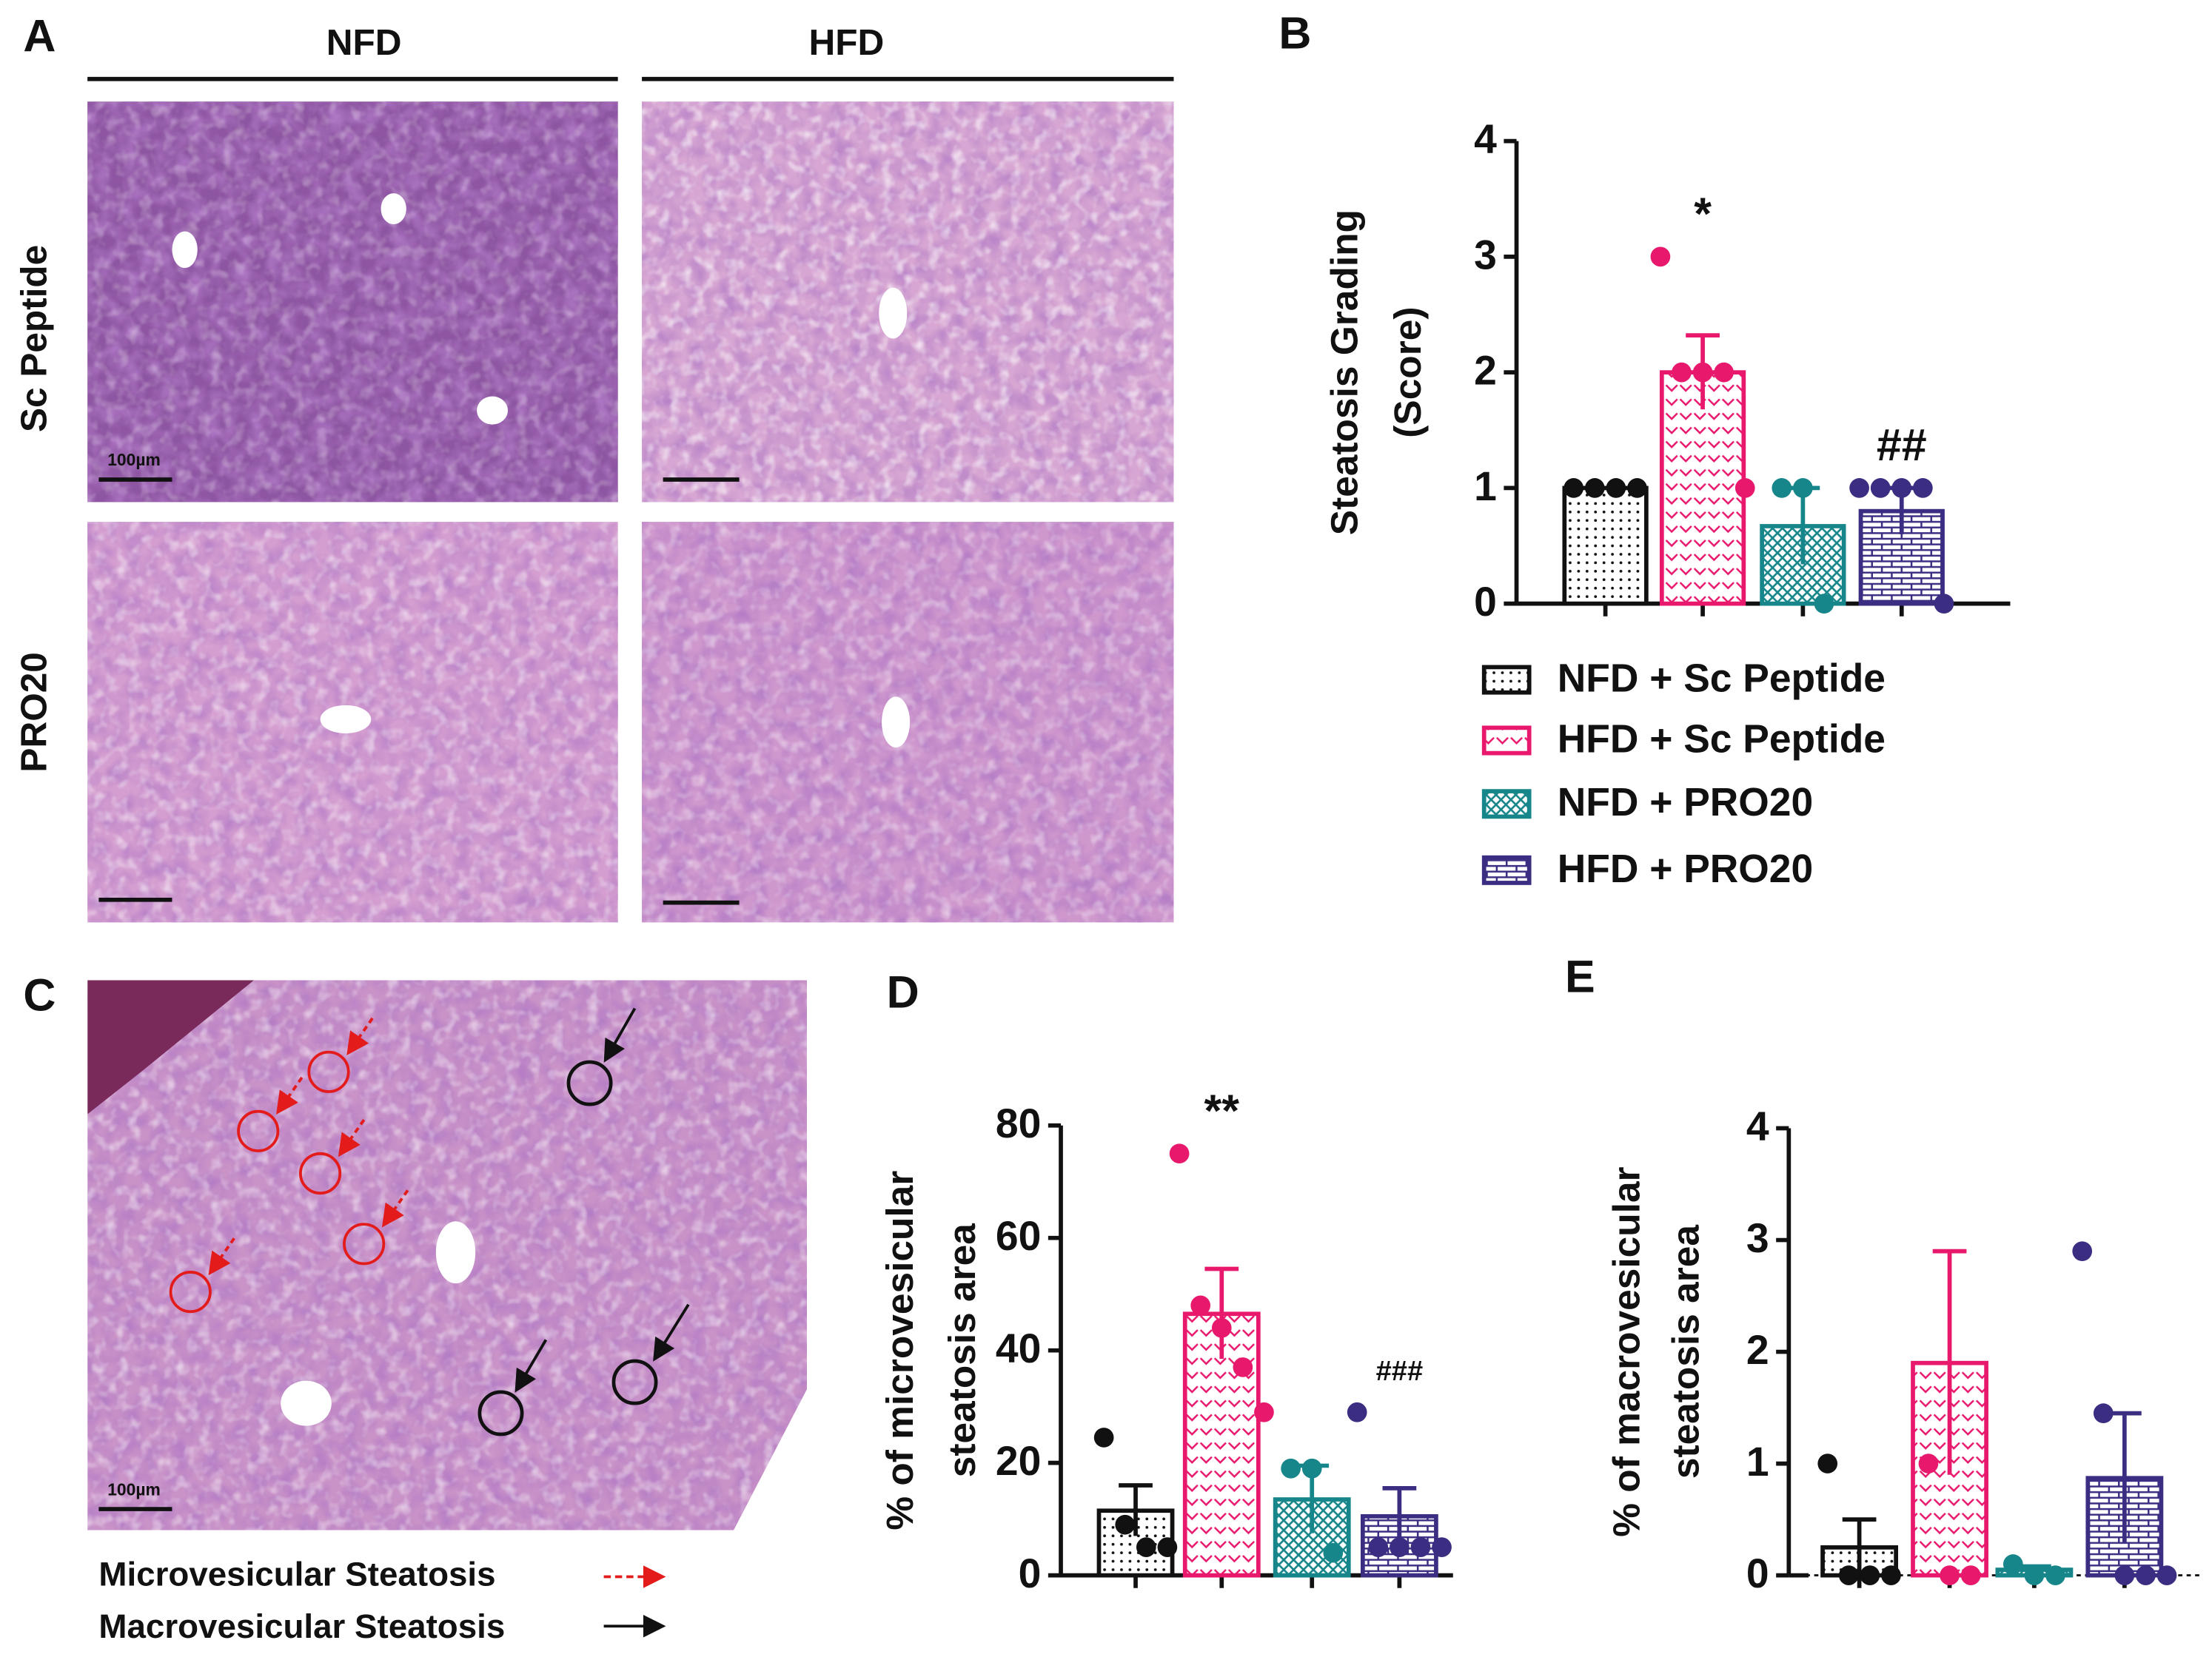 The image size is (2212, 1660). What do you see at coordinates (1222, 1110) in the screenshot?
I see `significance: **` at bounding box center [1222, 1110].